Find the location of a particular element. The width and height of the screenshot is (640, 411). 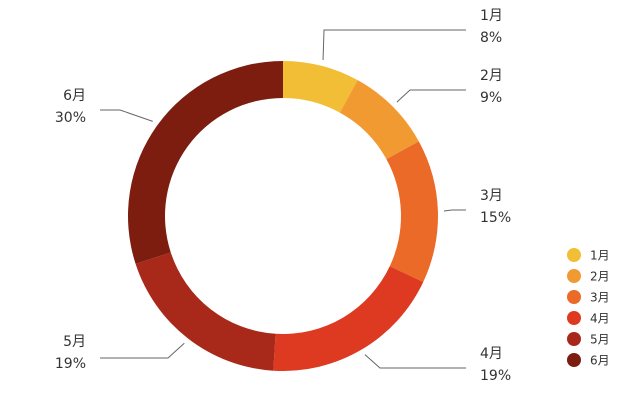

slice-label-percent-5: 19% is located at coordinates (70, 364).